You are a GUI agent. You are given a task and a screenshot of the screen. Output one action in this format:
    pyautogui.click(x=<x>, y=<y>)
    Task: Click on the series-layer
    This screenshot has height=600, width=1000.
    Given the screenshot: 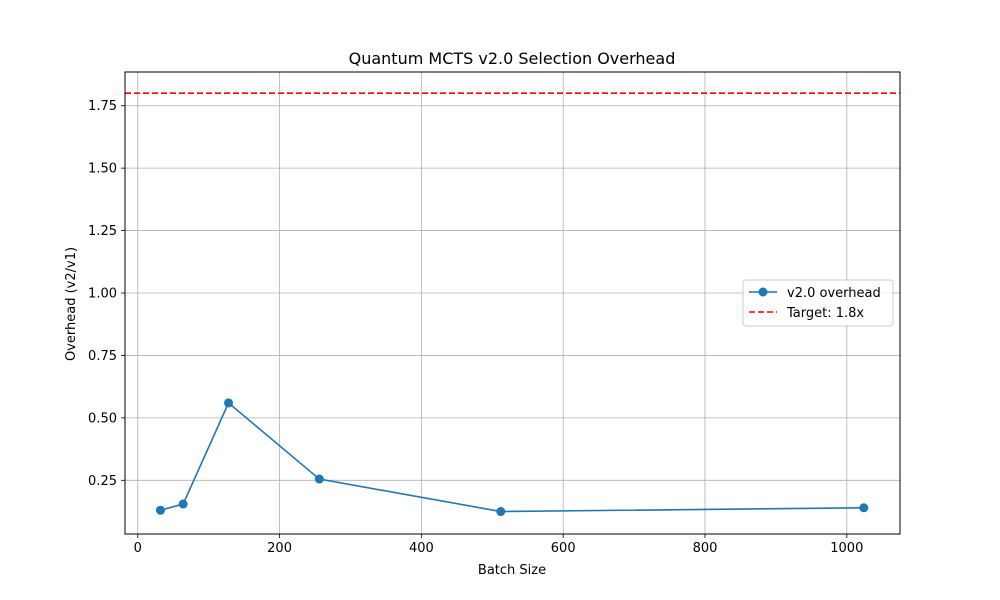 What is the action you would take?
    pyautogui.click(x=512, y=457)
    